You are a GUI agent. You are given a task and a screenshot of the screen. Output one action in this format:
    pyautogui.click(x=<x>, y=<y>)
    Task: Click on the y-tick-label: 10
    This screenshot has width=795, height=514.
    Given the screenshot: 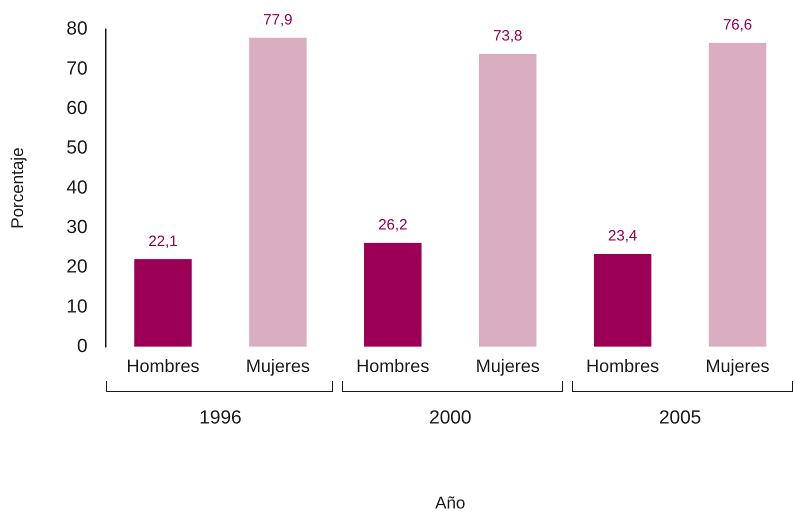 What is the action you would take?
    pyautogui.click(x=77, y=307)
    